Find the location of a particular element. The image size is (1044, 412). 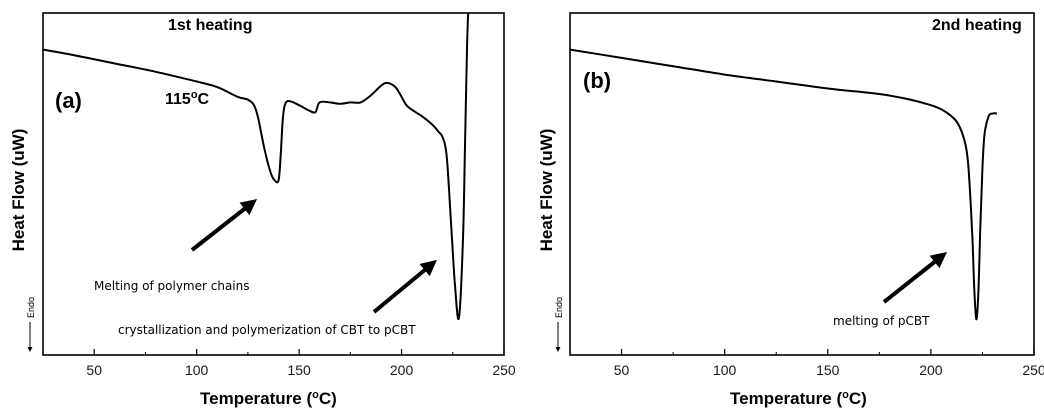

arrow-melting-polymer is located at coordinates (224, 225).